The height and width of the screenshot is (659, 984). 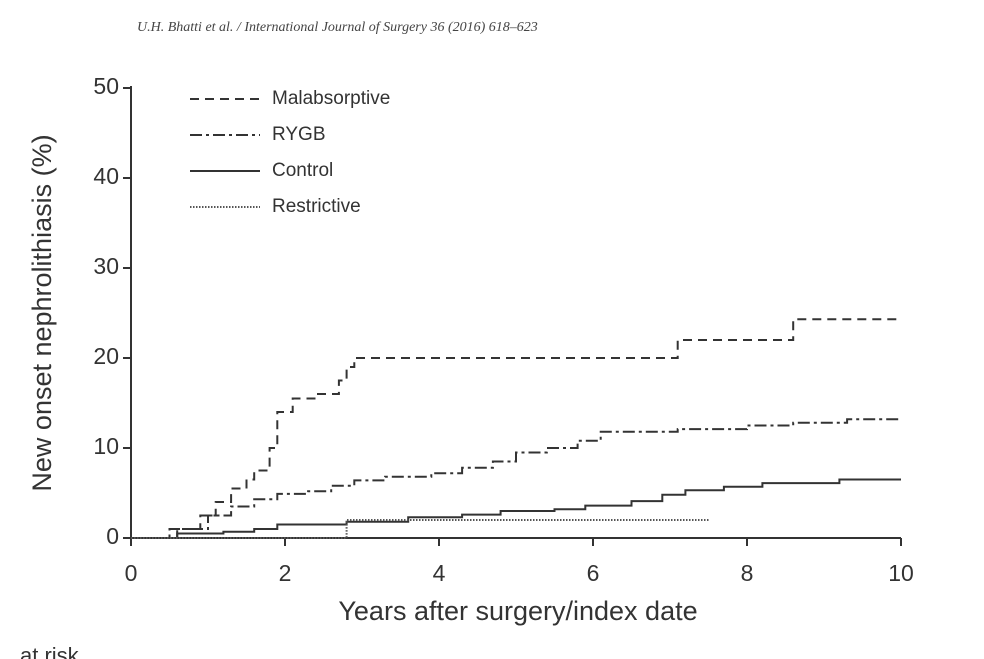 What do you see at coordinates (106, 266) in the screenshot?
I see `y-tick-label: 30` at bounding box center [106, 266].